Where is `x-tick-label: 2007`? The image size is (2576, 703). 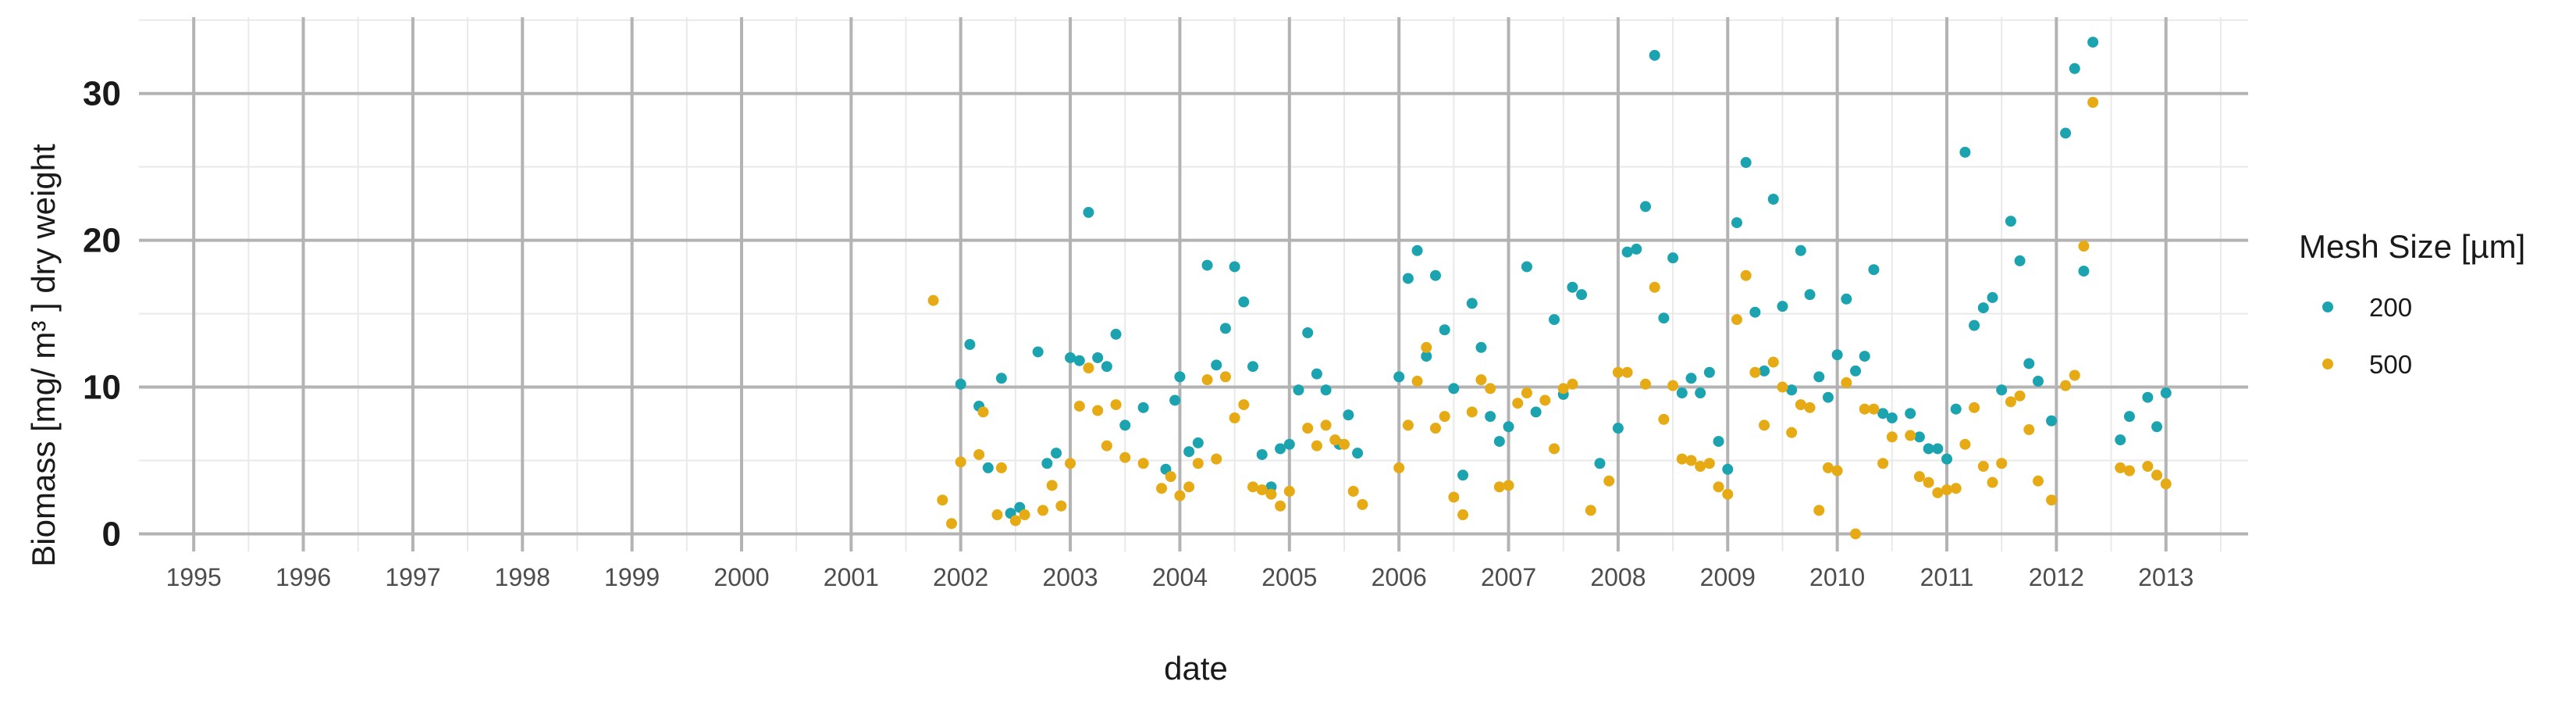
x-tick-label: 2007 is located at coordinates (1508, 577).